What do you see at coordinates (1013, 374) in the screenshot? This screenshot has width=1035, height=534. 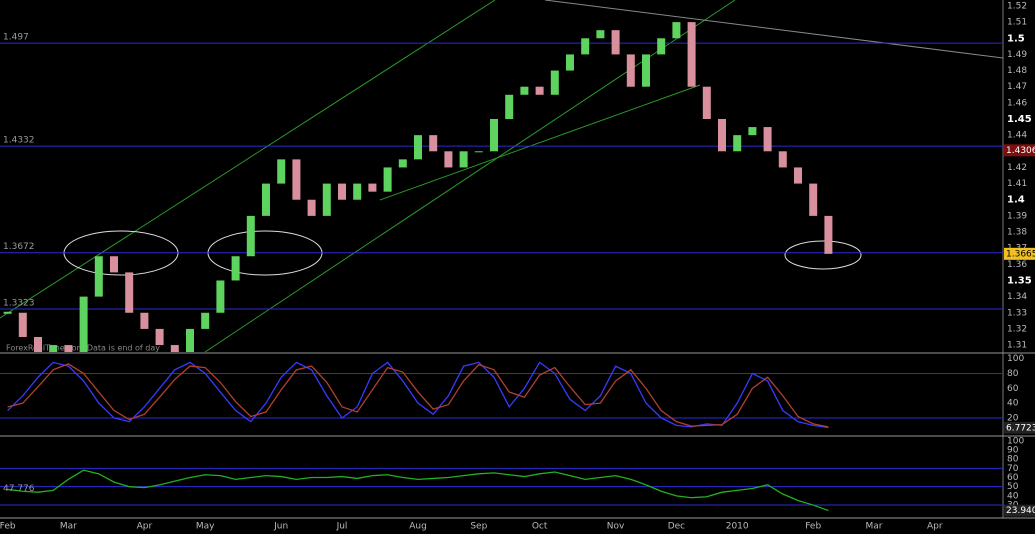 I see `y-tick-label: 80` at bounding box center [1013, 374].